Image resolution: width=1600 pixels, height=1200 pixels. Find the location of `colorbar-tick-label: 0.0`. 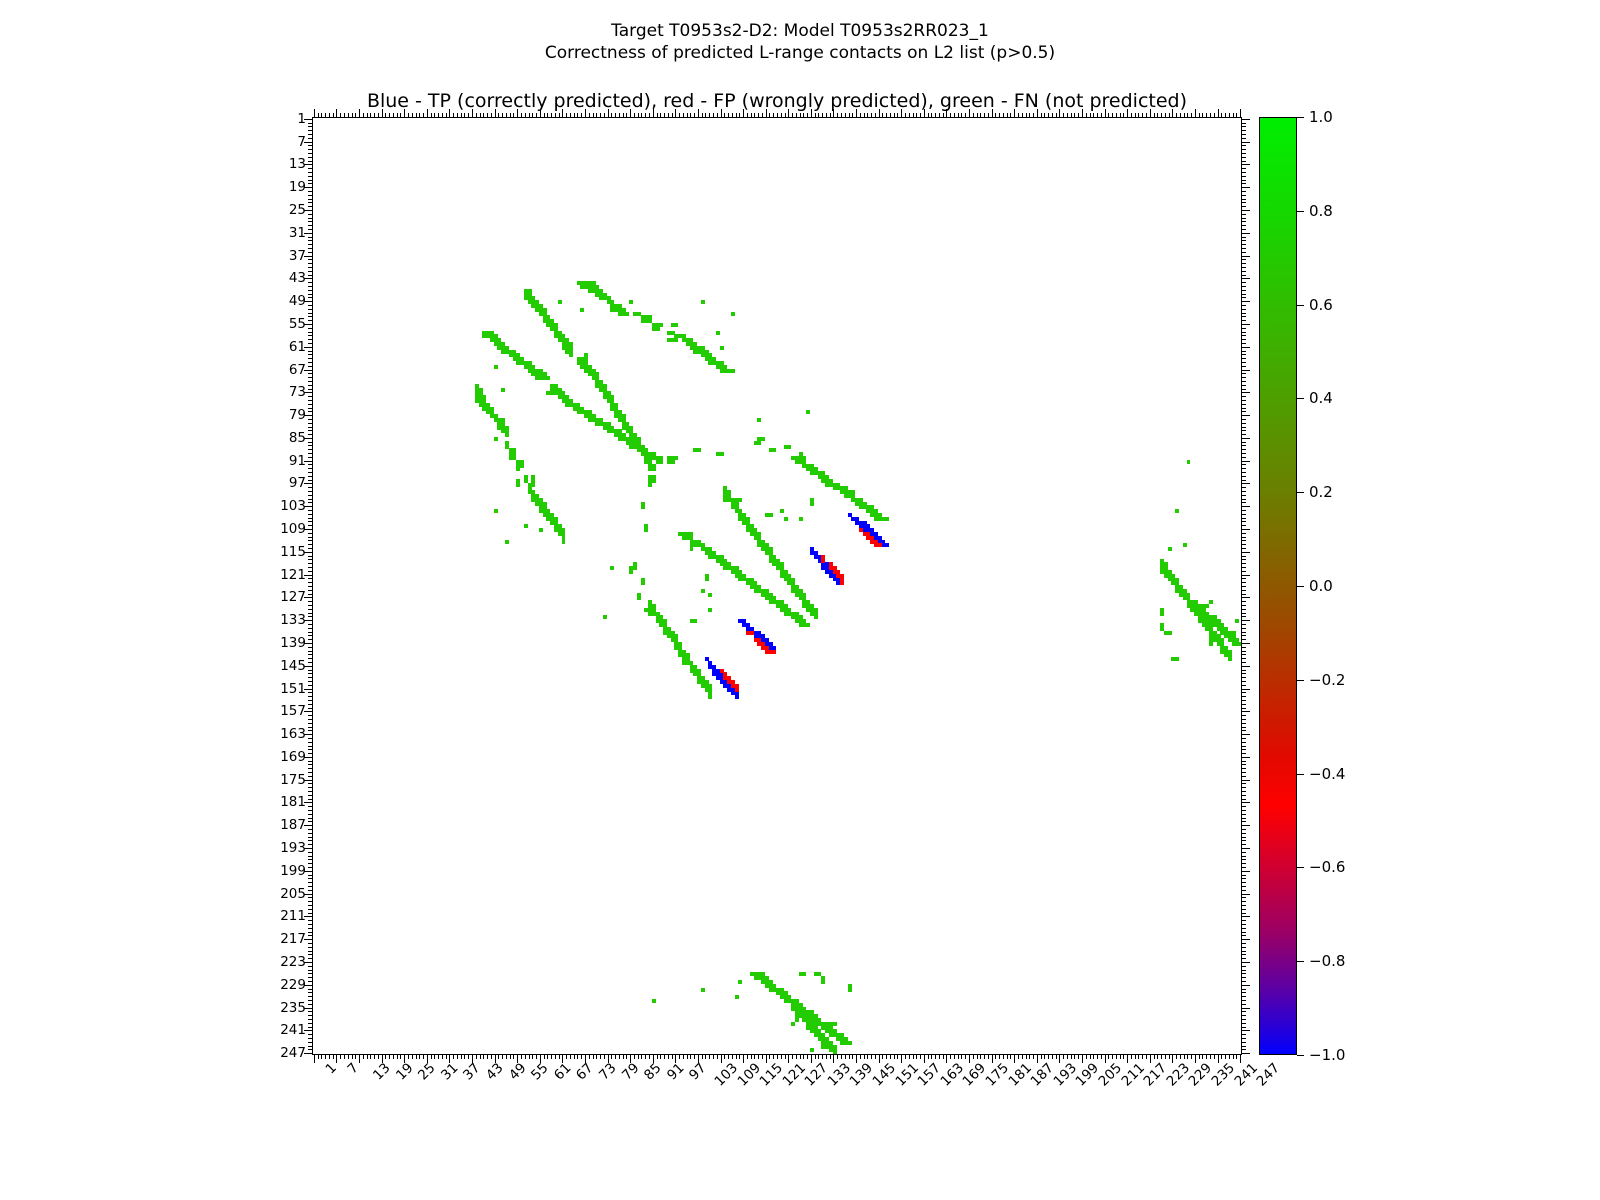

colorbar-tick-label: 0.0 is located at coordinates (1321, 586).